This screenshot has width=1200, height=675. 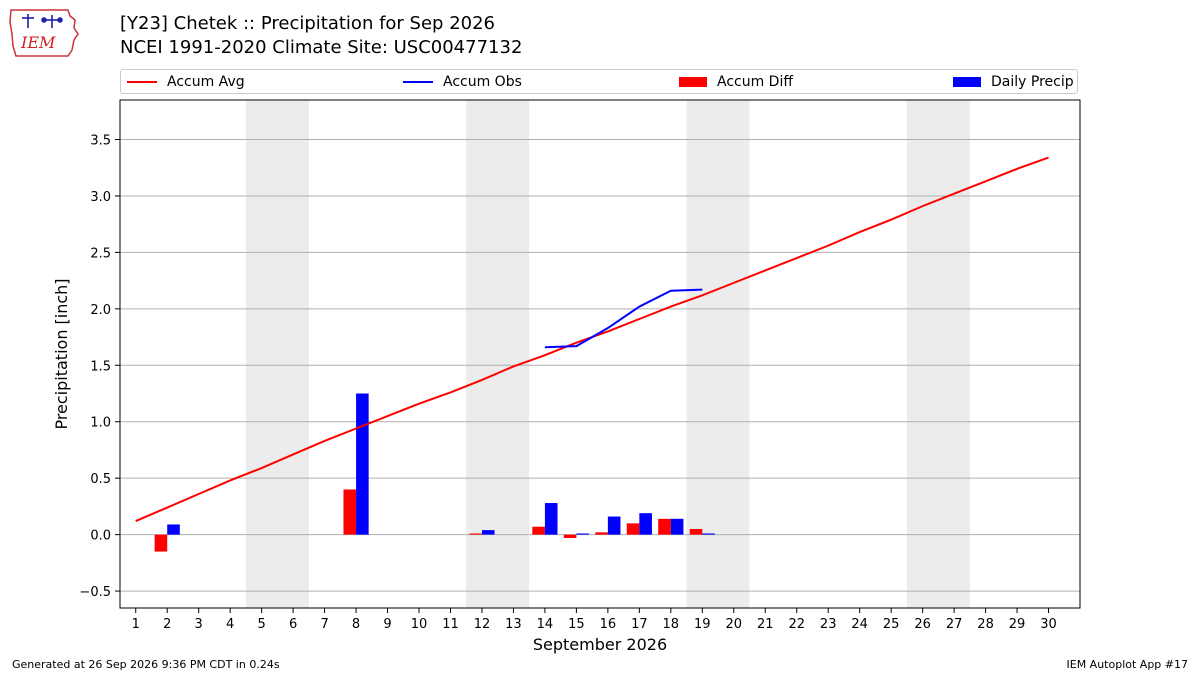 I want to click on legend-item-accum-obs: Accum Obs, so click(x=462, y=82).